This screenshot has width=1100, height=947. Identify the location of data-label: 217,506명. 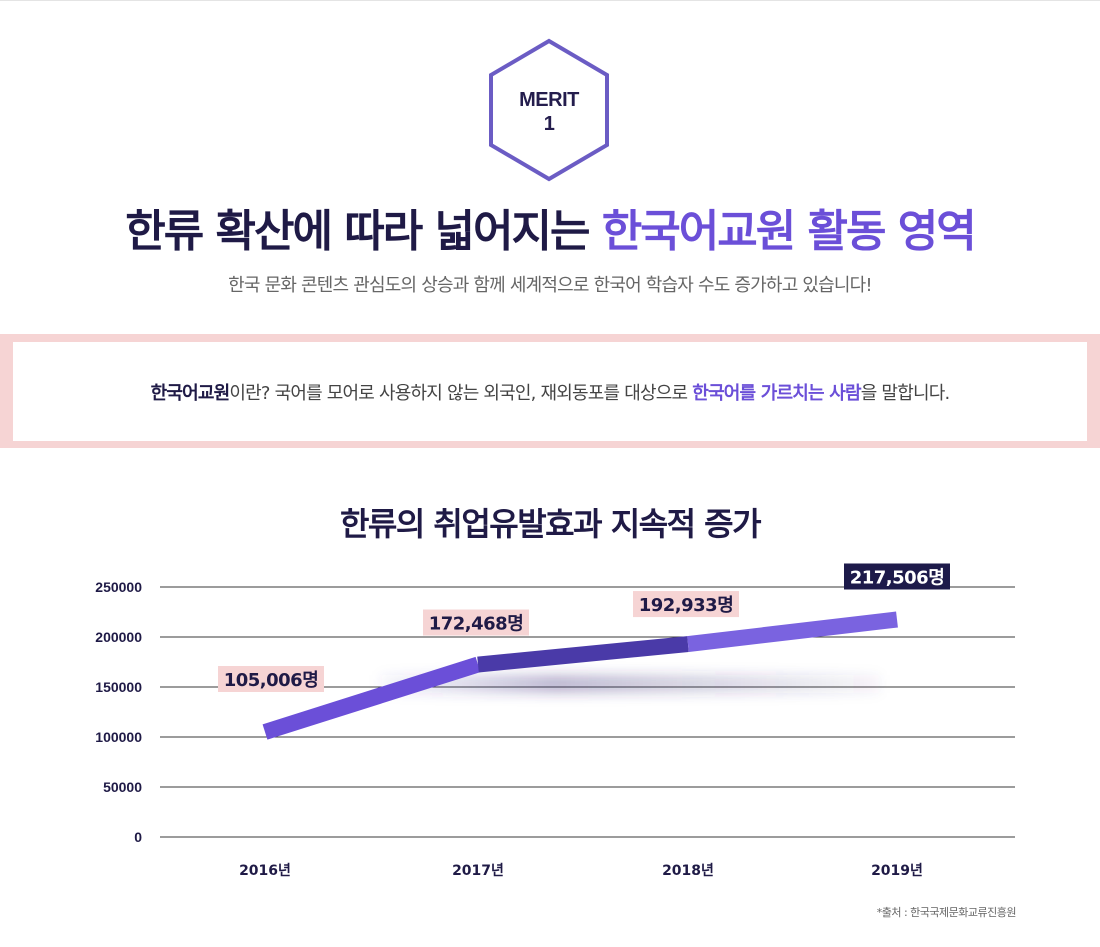
(897, 577).